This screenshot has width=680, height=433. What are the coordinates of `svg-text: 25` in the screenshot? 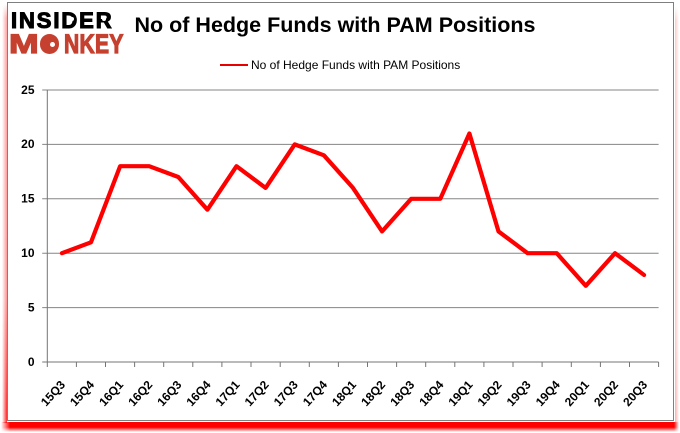 It's located at (28, 90).